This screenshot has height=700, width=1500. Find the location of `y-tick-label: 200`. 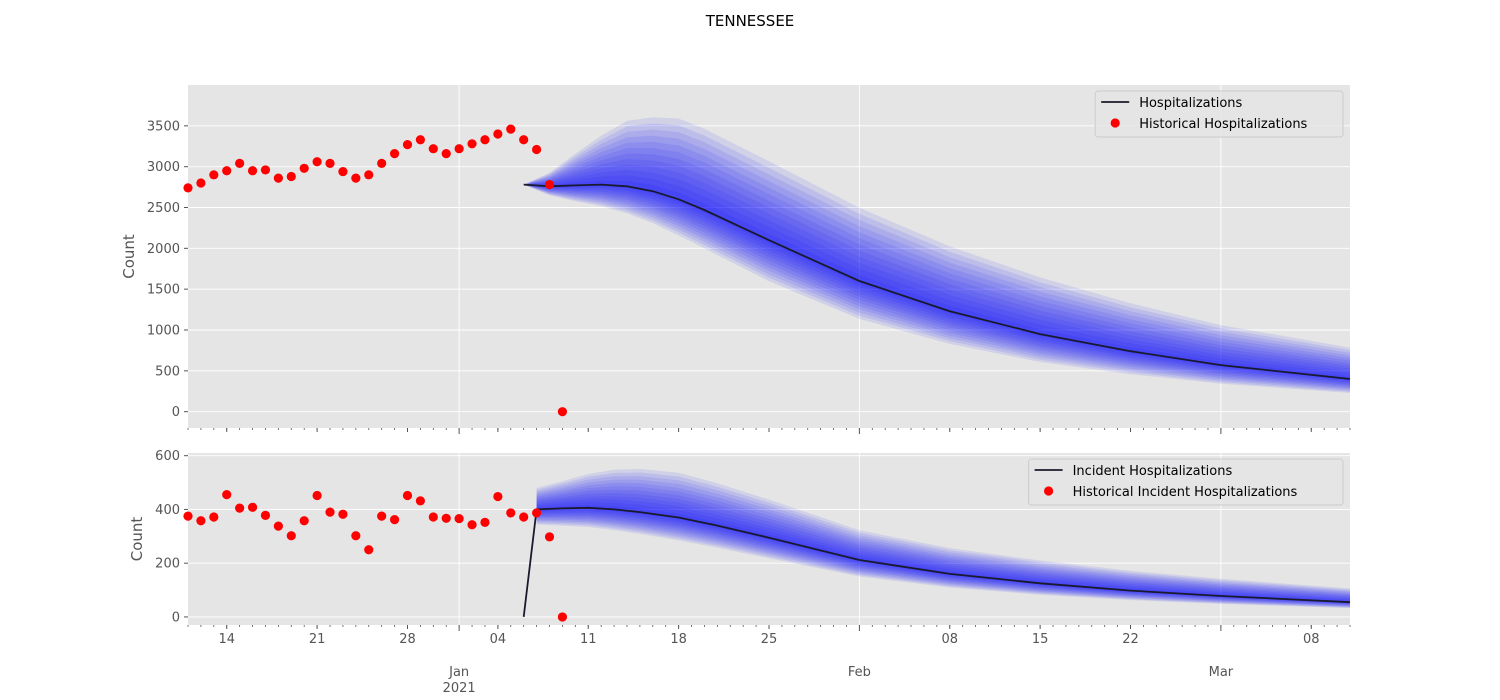

y-tick-label: 200 is located at coordinates (167, 564).